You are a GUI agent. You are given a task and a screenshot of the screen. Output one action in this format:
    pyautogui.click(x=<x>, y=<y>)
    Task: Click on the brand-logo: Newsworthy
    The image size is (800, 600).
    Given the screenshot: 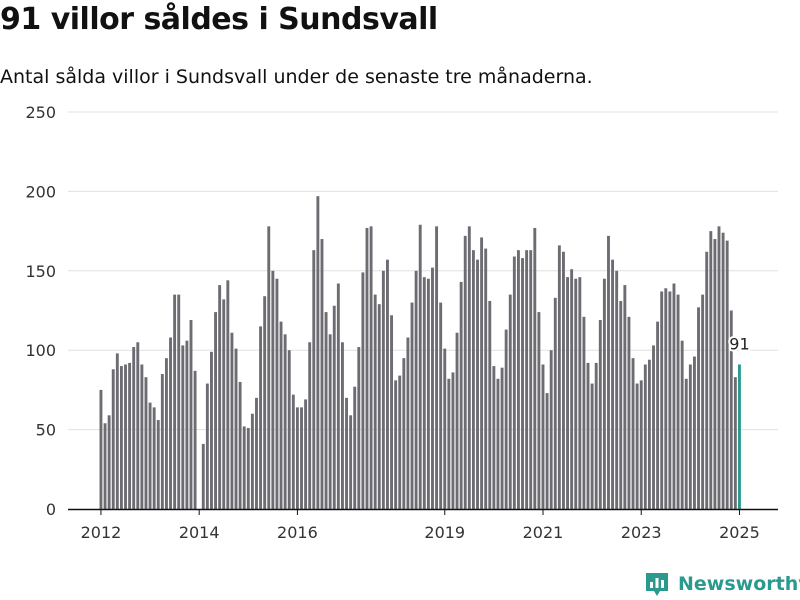 What is the action you would take?
    pyautogui.click(x=722, y=584)
    